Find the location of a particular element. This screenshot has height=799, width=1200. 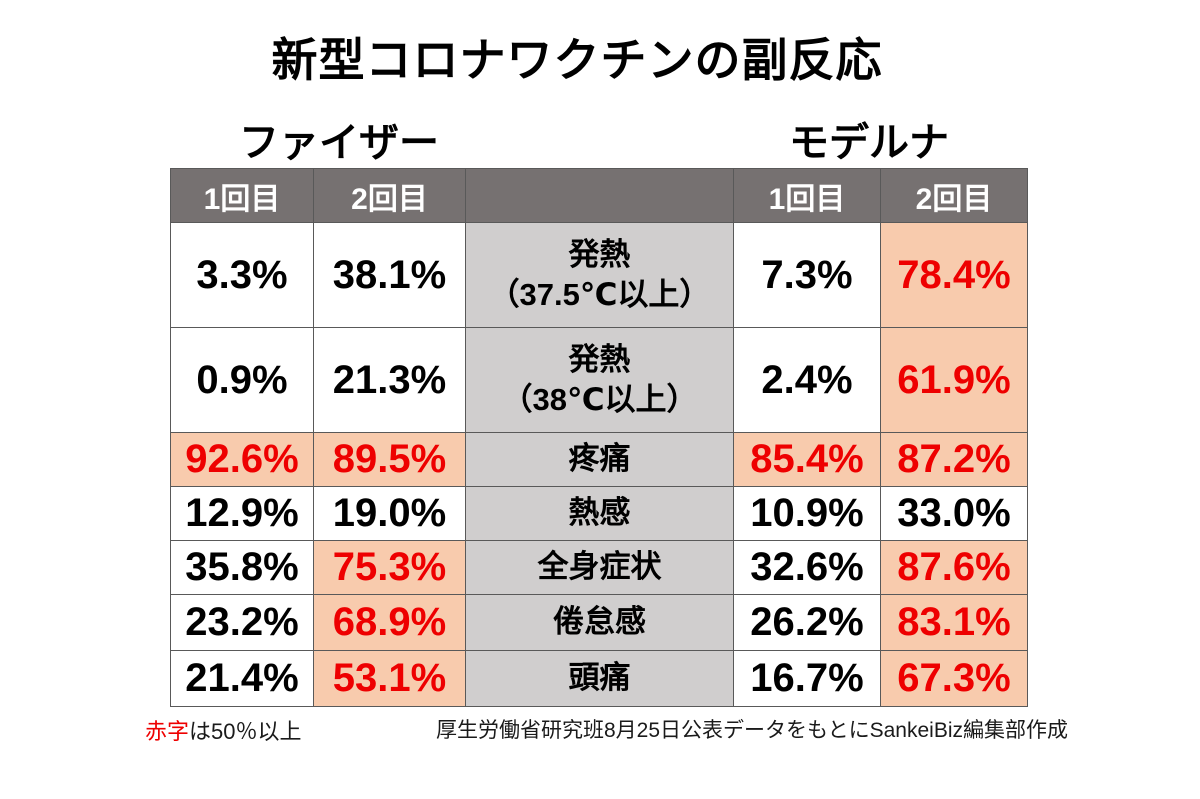

moderna-dose2-value: 87.2% is located at coordinates (954, 459).